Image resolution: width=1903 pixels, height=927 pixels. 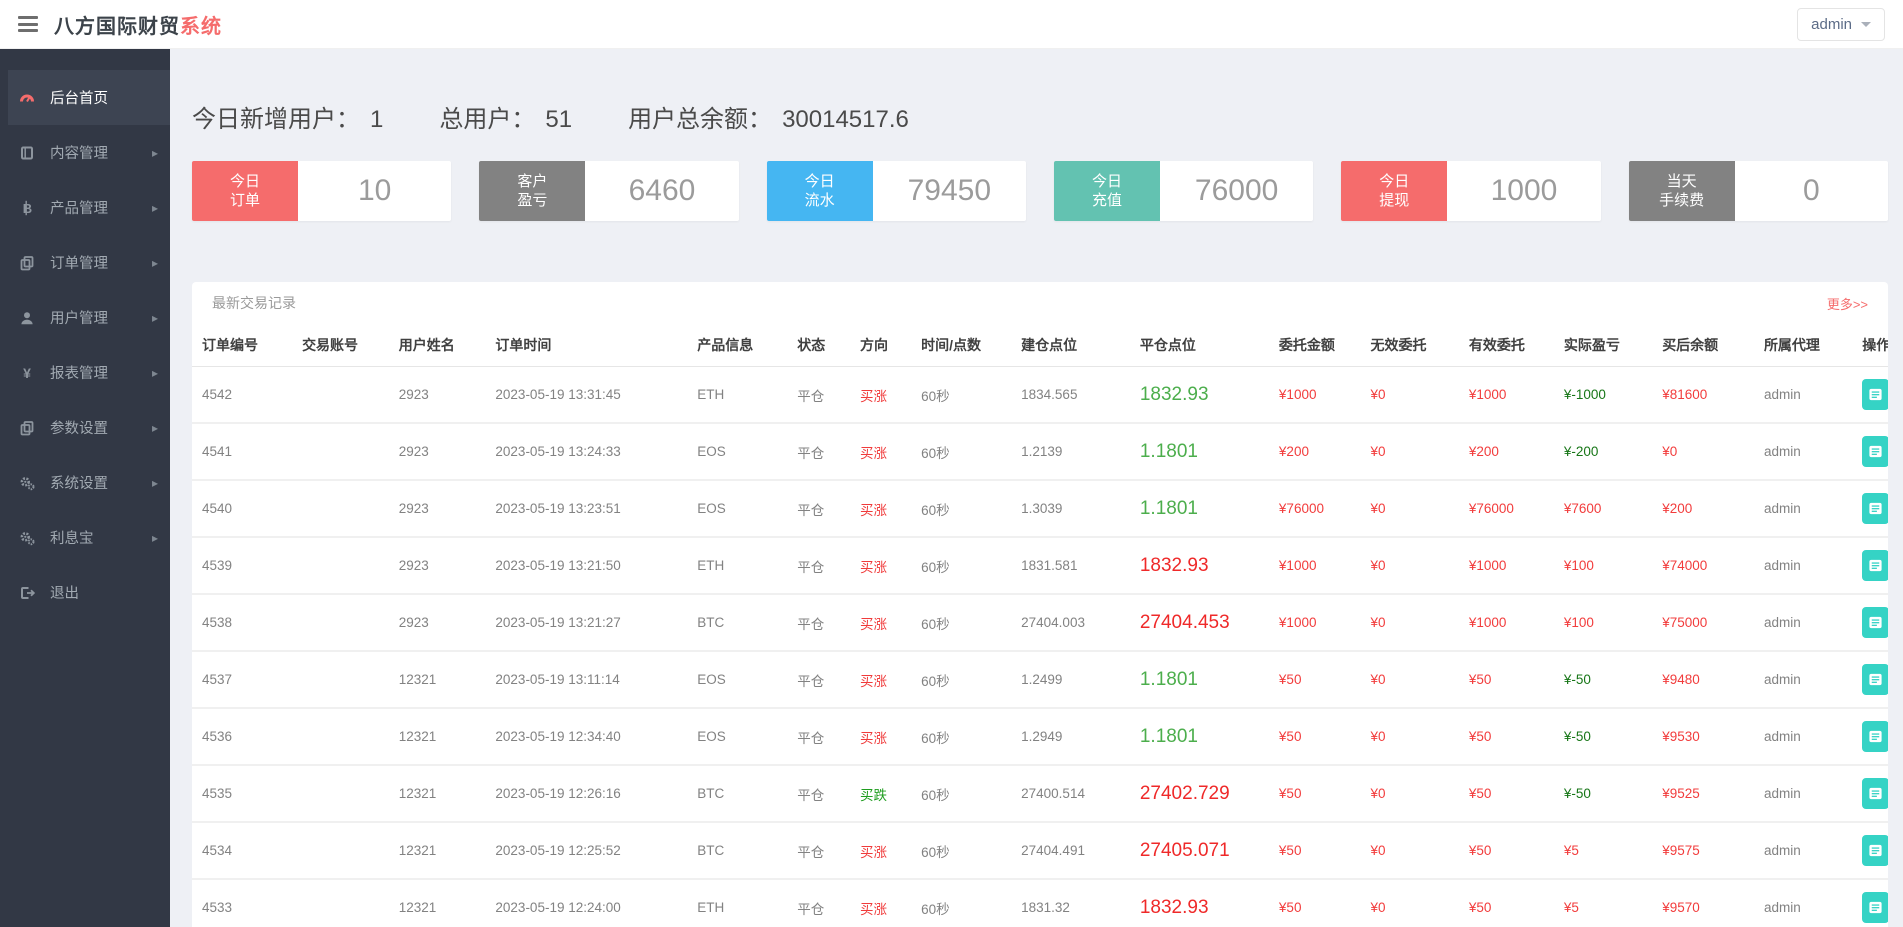 I want to click on cell-balance-after: ¥81600, so click(x=1703, y=395).